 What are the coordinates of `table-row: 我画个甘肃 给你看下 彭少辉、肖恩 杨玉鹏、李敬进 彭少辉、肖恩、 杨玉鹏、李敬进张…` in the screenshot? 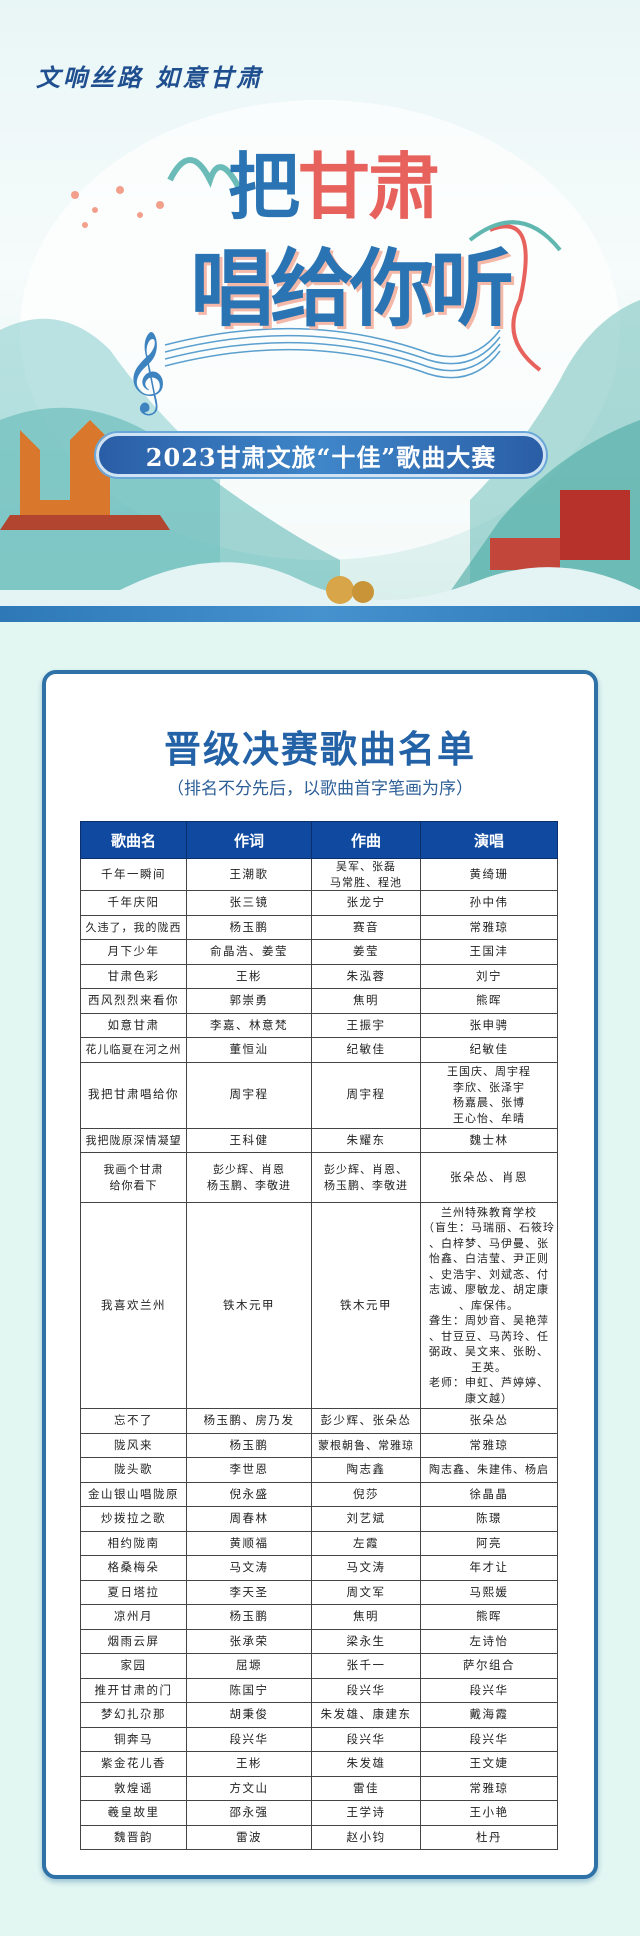 It's located at (319, 1177).